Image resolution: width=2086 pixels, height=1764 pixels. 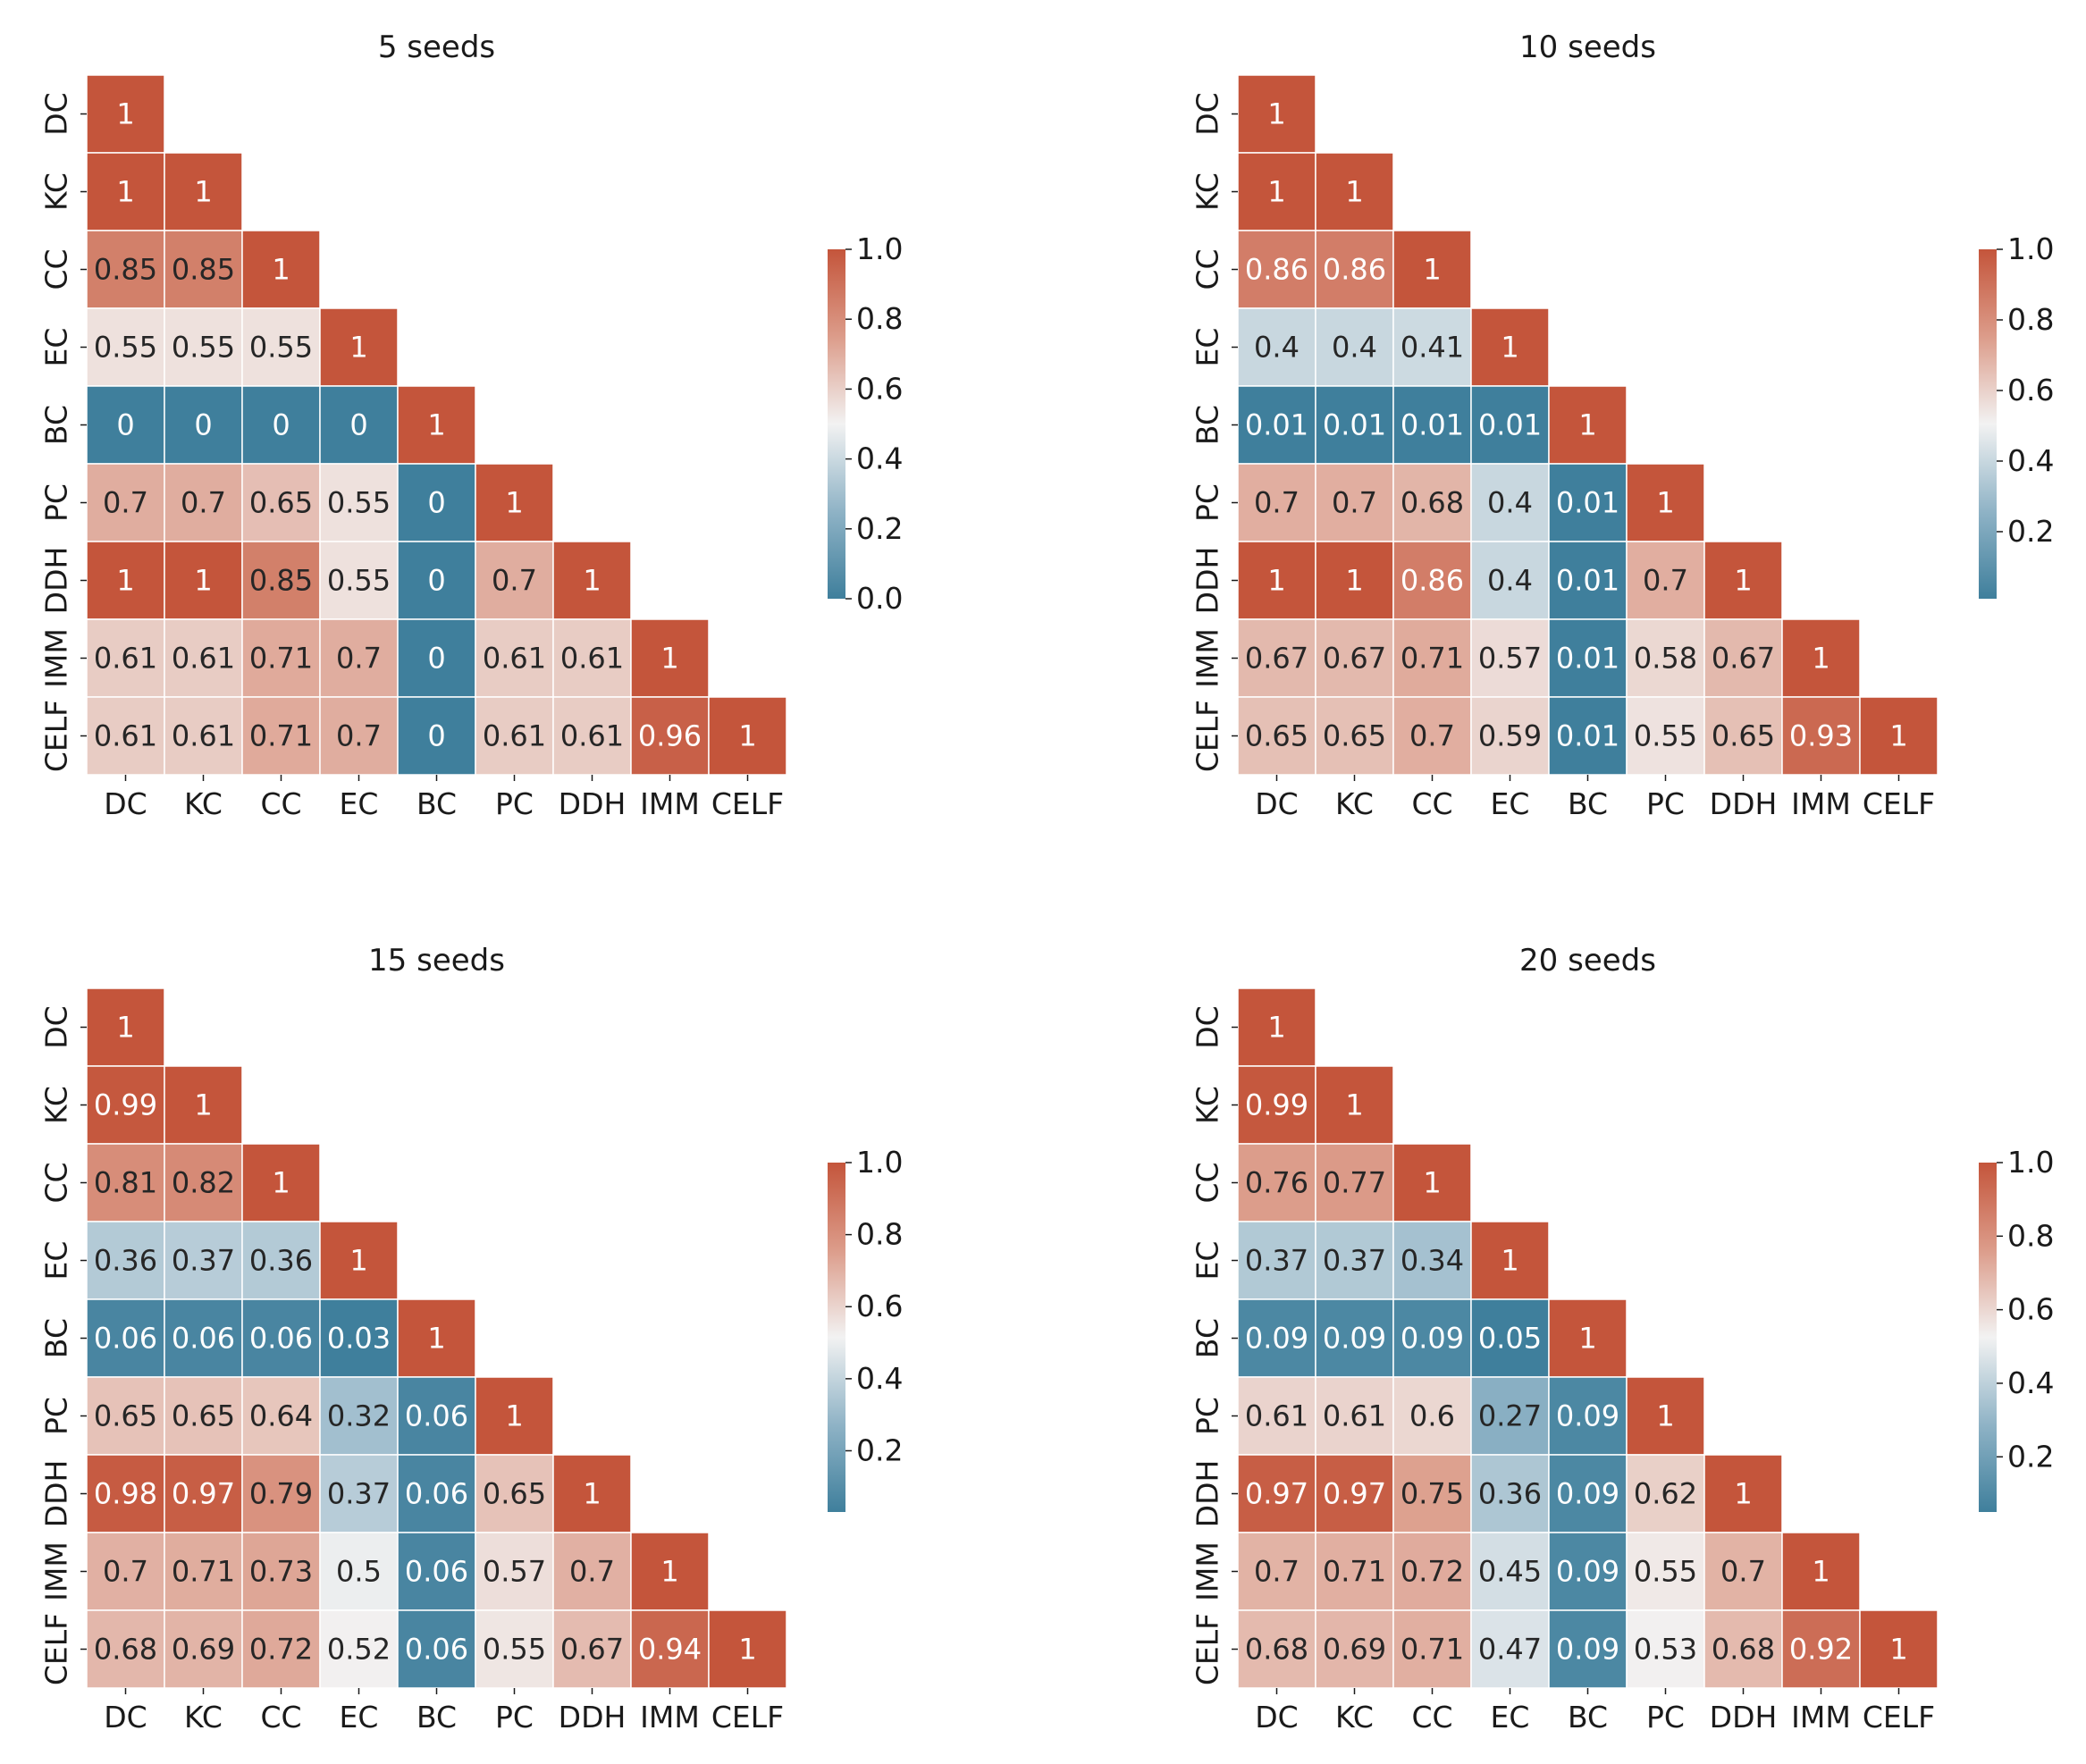 I want to click on cell-value-label: 0.34, so click(x=1432, y=1261).